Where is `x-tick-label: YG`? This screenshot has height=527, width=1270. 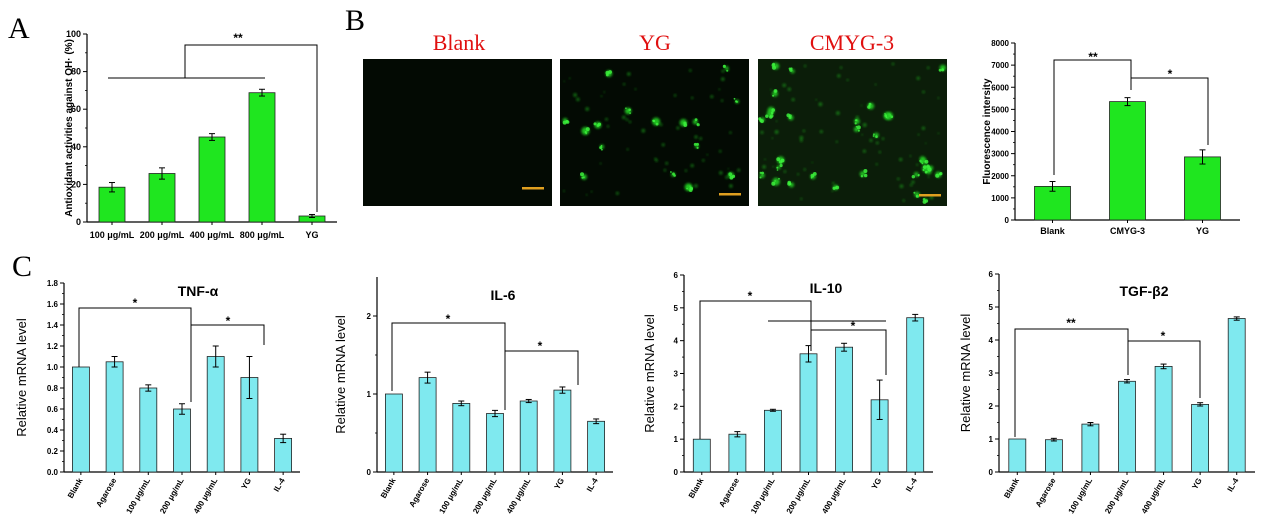 x-tick-label: YG is located at coordinates (1197, 484).